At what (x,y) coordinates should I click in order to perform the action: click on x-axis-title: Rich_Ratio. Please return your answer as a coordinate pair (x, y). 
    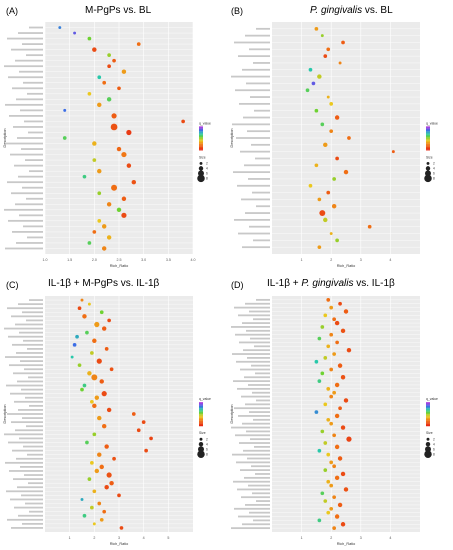
    Looking at the image, I should click on (346, 266).